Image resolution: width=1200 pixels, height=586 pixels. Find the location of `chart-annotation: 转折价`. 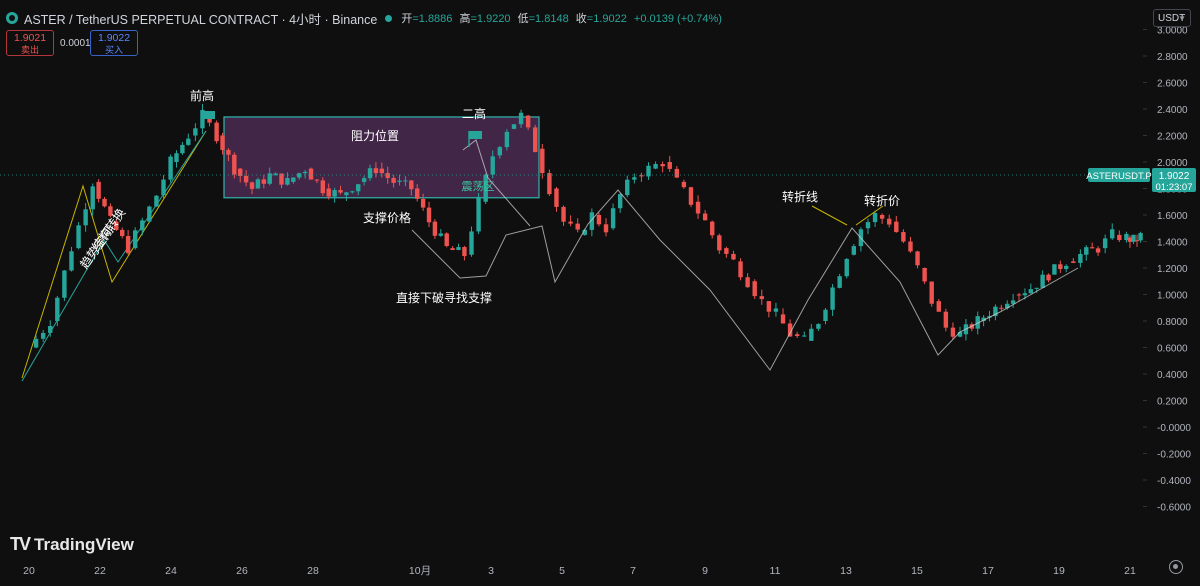

chart-annotation: 转折价 is located at coordinates (882, 200).